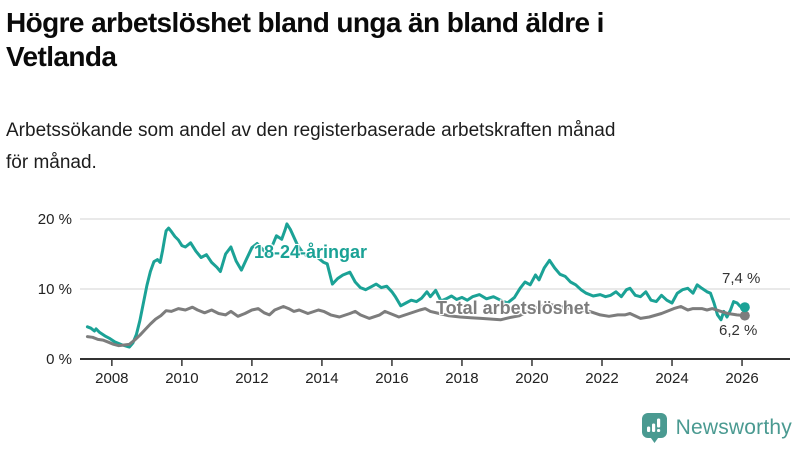 The image size is (800, 450). I want to click on x-axis-tick-label: 2016, so click(391, 378).